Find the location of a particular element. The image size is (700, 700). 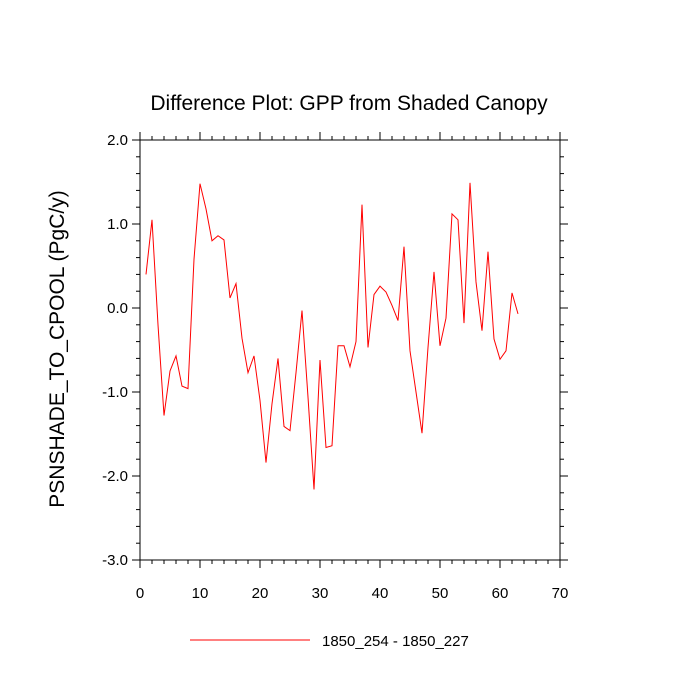

legend: 1850_254 - 1850_227 is located at coordinates (329, 641).